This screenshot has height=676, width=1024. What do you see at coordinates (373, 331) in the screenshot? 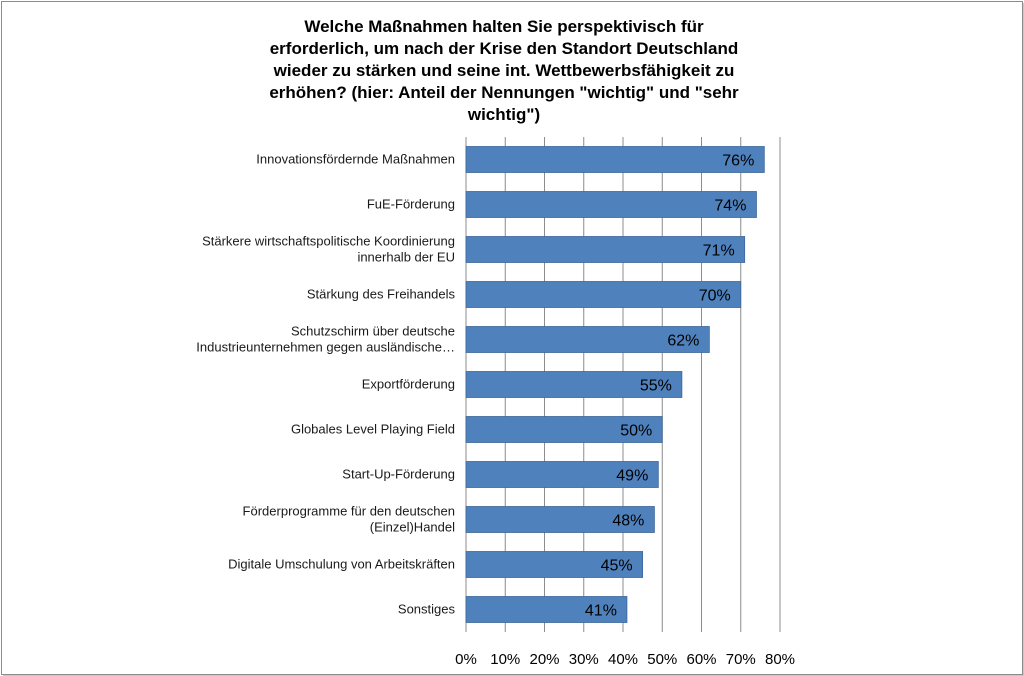
I see `category-label-line: Schutzschirm über deutsche` at bounding box center [373, 331].